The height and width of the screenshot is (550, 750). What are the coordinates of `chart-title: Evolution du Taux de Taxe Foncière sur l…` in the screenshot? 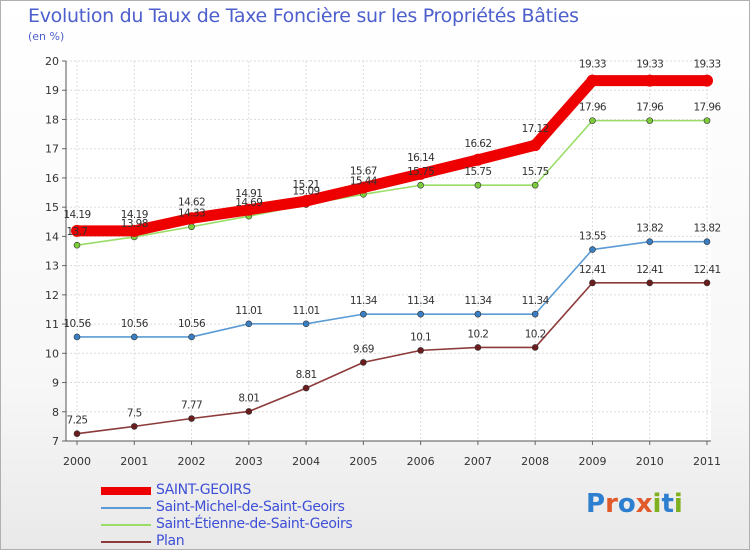 It's located at (303, 16).